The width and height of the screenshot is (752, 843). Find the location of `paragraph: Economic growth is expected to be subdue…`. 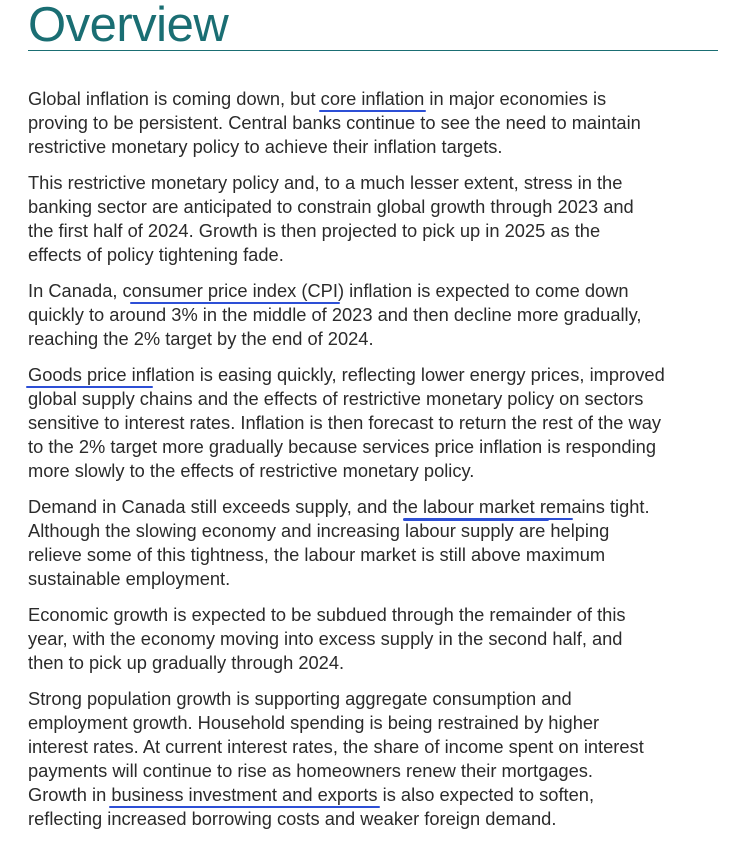

paragraph: Economic growth is expected to be subdue… is located at coordinates (373, 639).